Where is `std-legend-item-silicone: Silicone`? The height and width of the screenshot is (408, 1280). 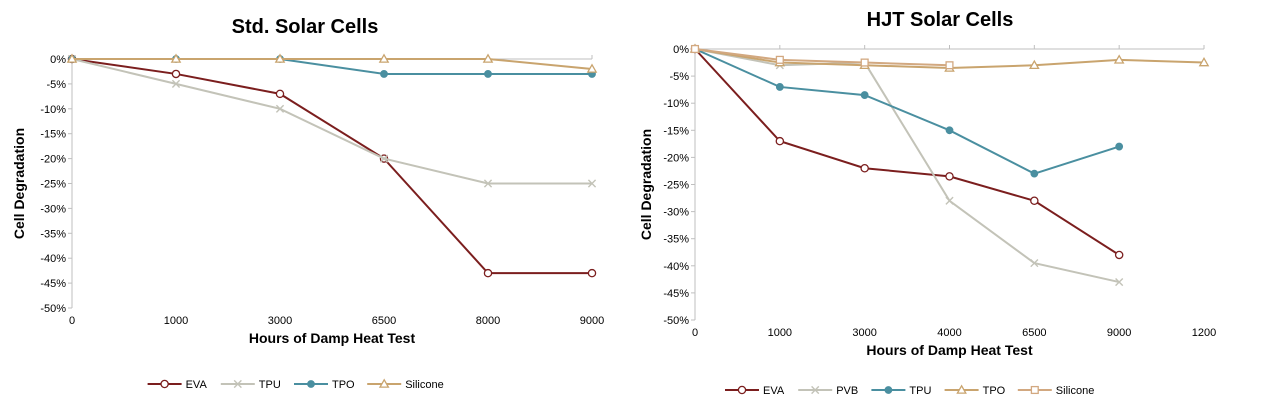 std-legend-item-silicone: Silicone is located at coordinates (405, 384).